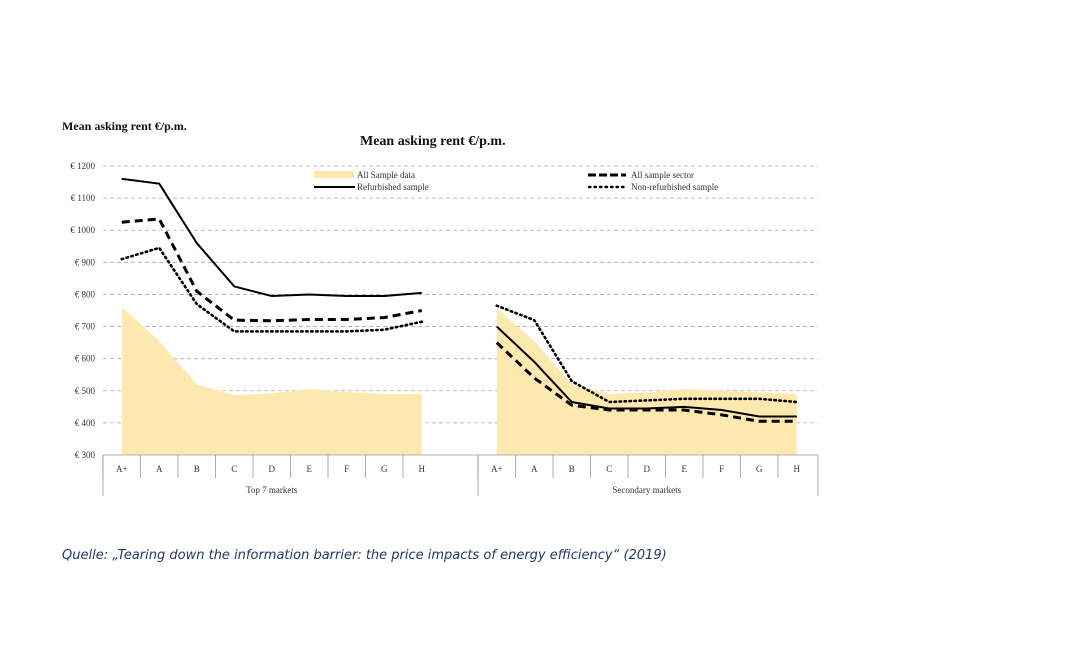  Describe the element at coordinates (85, 391) in the screenshot. I see `y-tick-label: € 500` at that location.